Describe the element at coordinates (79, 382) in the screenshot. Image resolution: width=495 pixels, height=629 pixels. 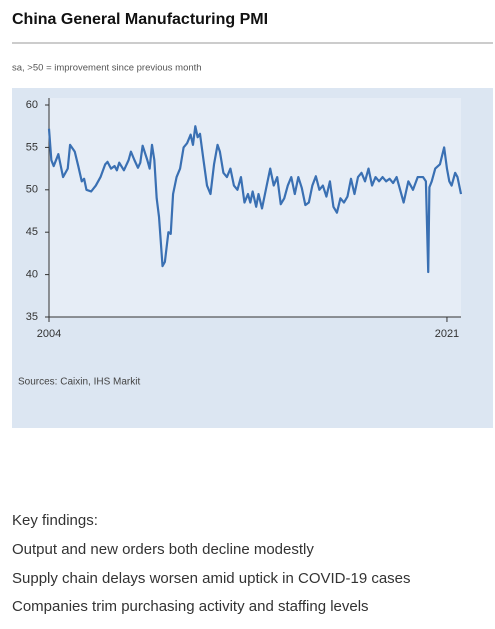
I see `source: Sources: Caixin, IHS Markit` at that location.